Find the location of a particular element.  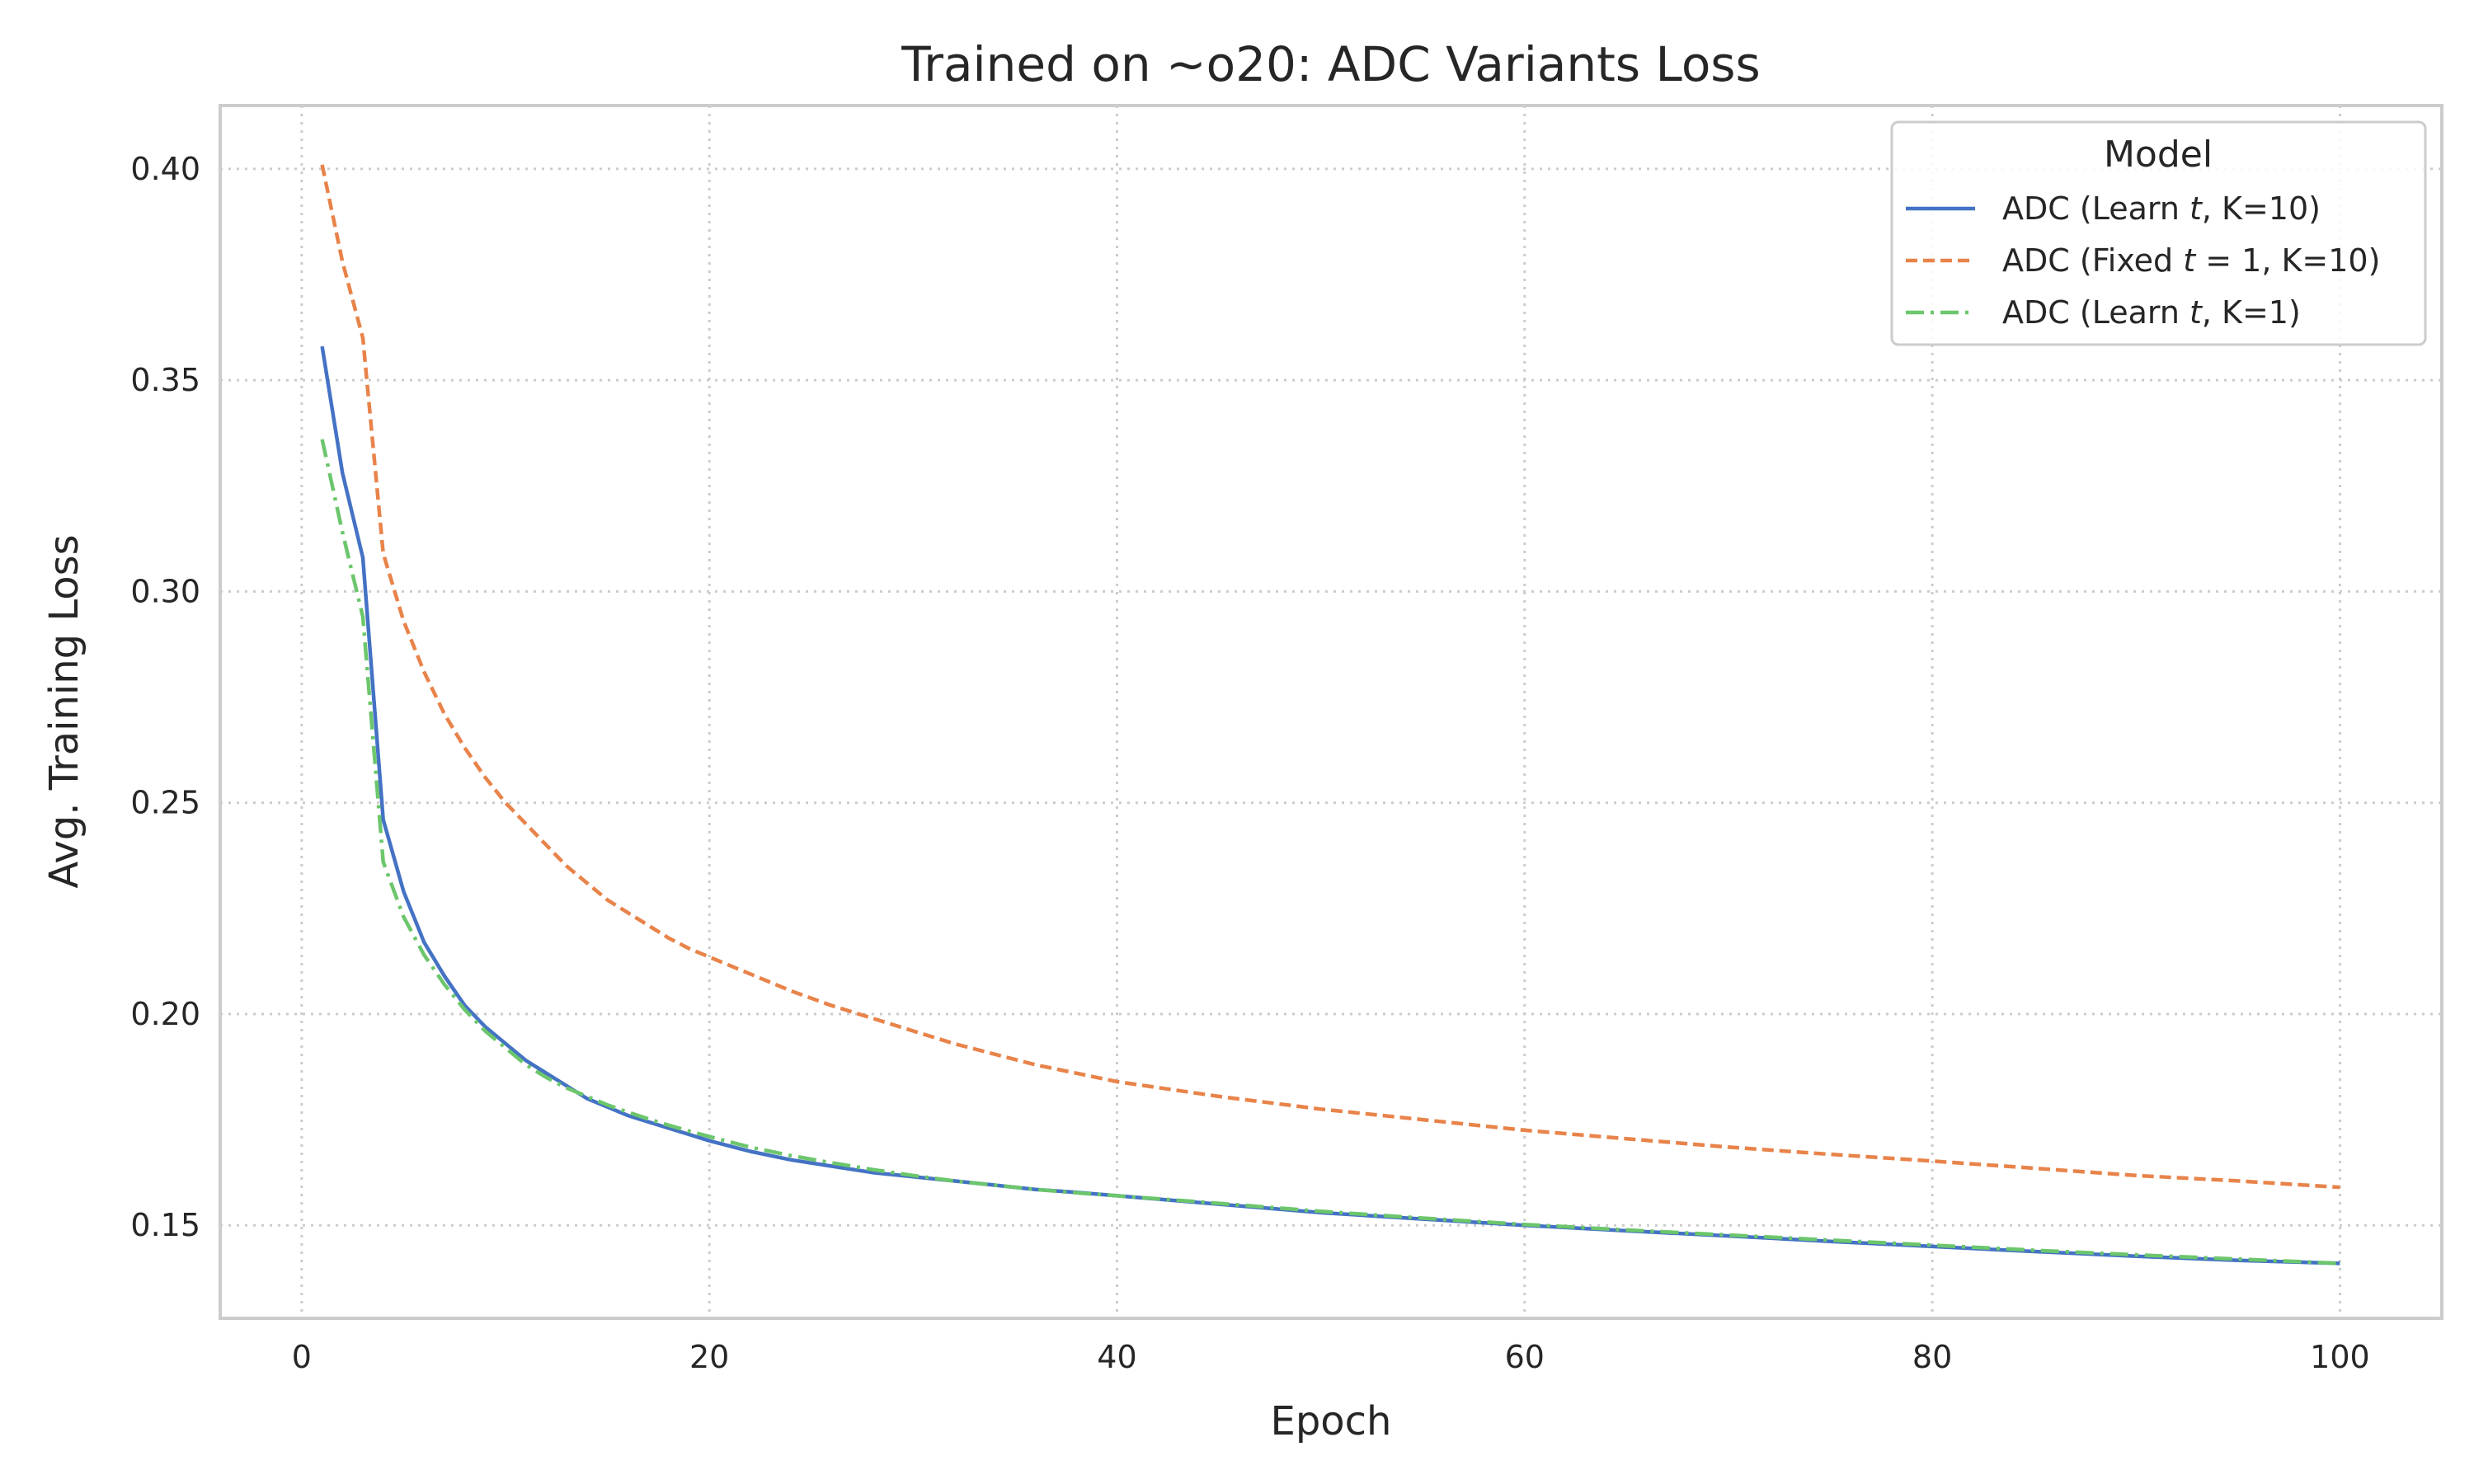

legend-label-part: = 1, K=10) is located at coordinates (2287, 260).